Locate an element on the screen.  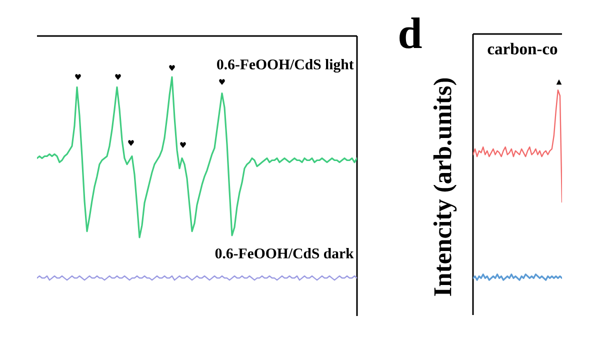
text: carbon-co is located at coordinates (523, 48).